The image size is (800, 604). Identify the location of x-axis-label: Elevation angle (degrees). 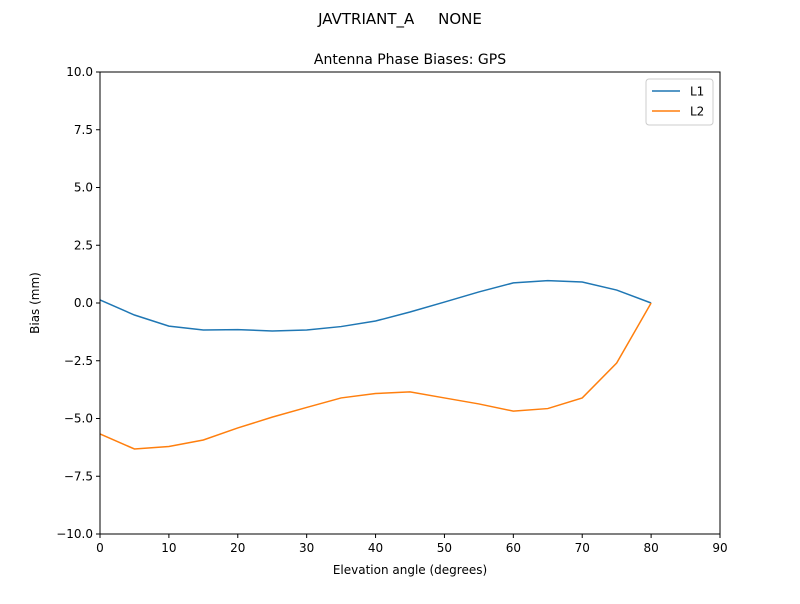
(410, 570).